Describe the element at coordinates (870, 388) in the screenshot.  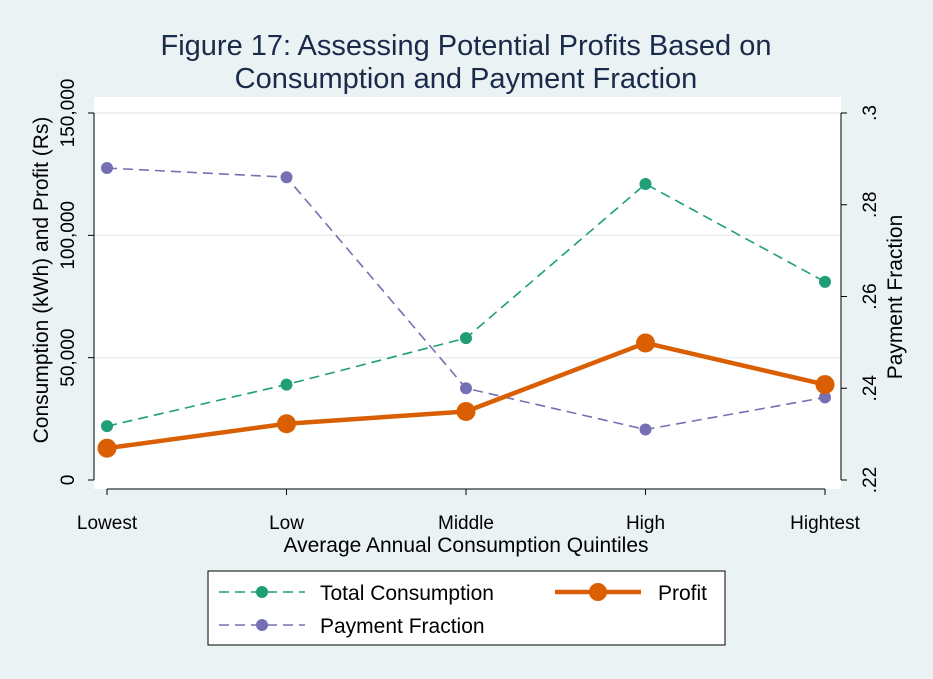
I see `y2-tick-label: .24` at that location.